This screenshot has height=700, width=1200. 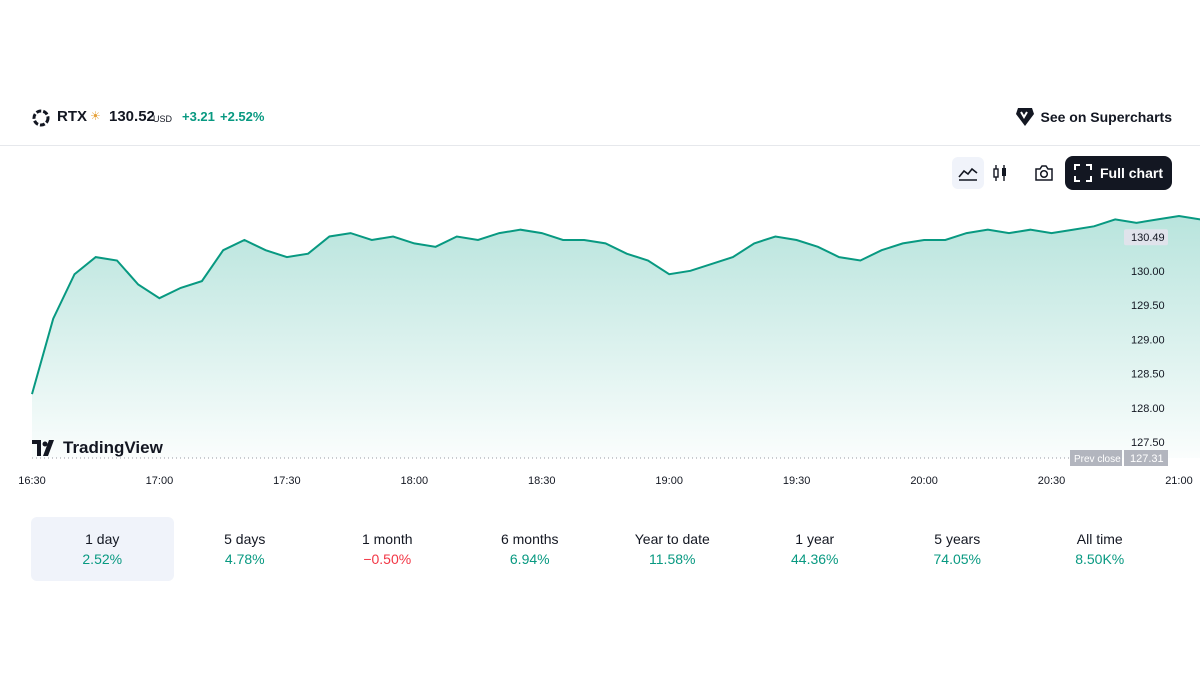 What do you see at coordinates (815, 549) in the screenshot?
I see `period-tab-5: 1 year 44.36%` at bounding box center [815, 549].